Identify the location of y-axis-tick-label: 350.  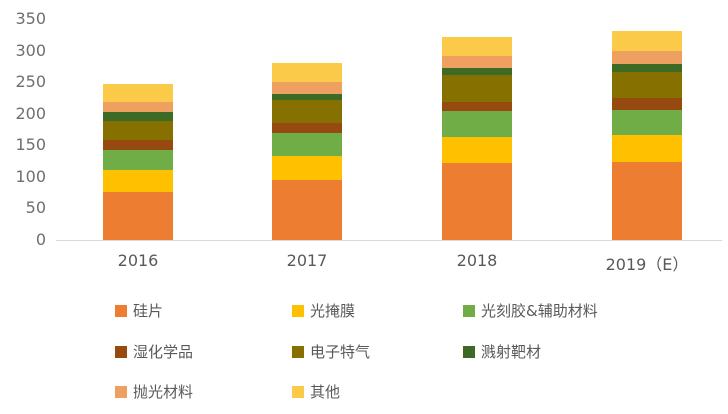
(30, 18).